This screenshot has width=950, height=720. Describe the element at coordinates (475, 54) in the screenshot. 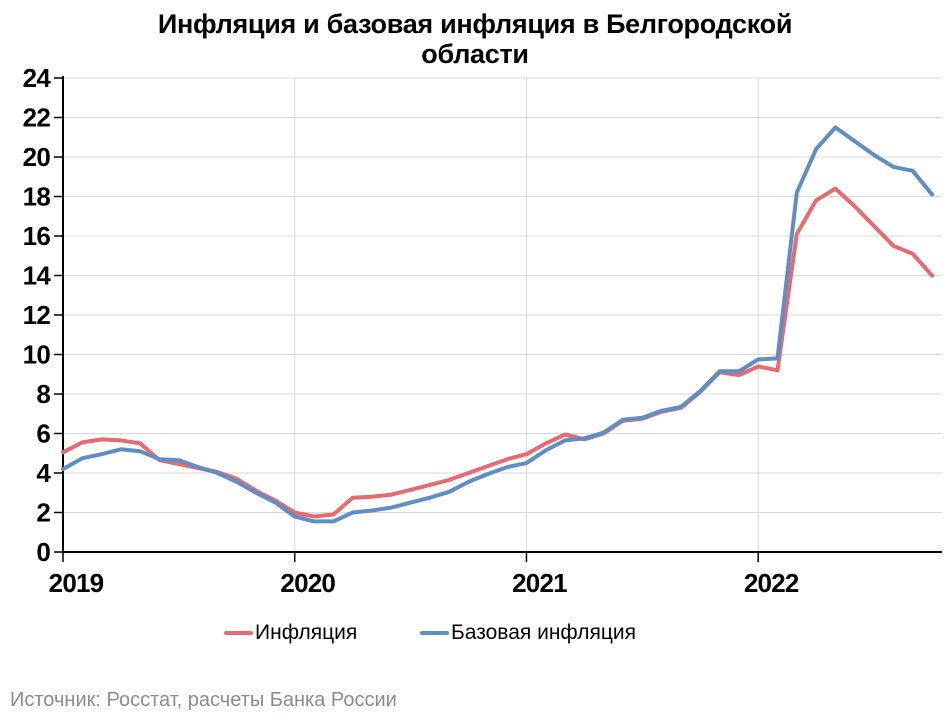

I see `chart-title-line2: области` at that location.